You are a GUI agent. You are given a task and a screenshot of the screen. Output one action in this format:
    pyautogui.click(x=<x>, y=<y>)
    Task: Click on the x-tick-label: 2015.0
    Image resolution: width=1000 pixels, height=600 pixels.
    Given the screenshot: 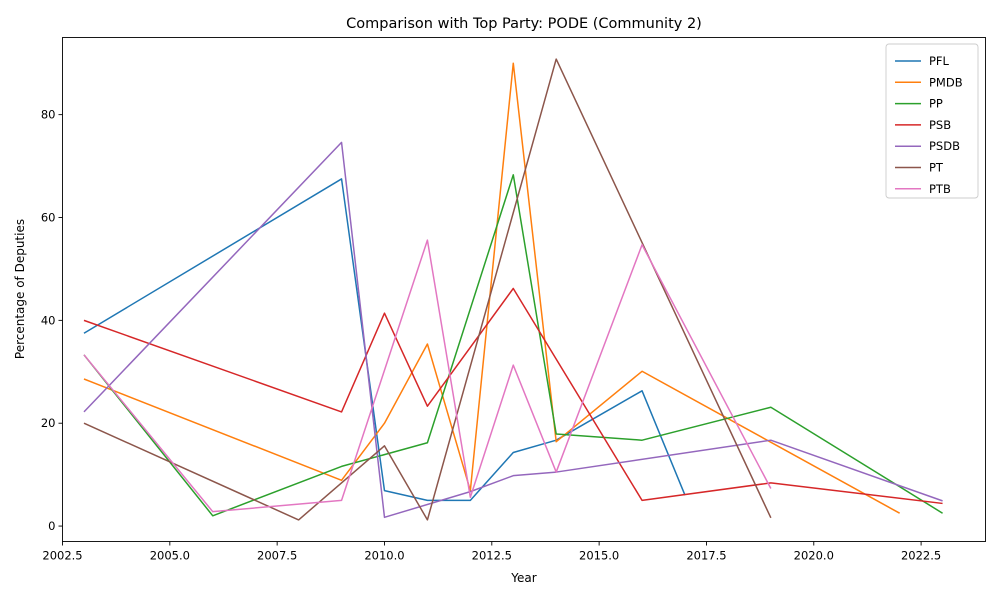 What is the action you would take?
    pyautogui.click(x=599, y=556)
    